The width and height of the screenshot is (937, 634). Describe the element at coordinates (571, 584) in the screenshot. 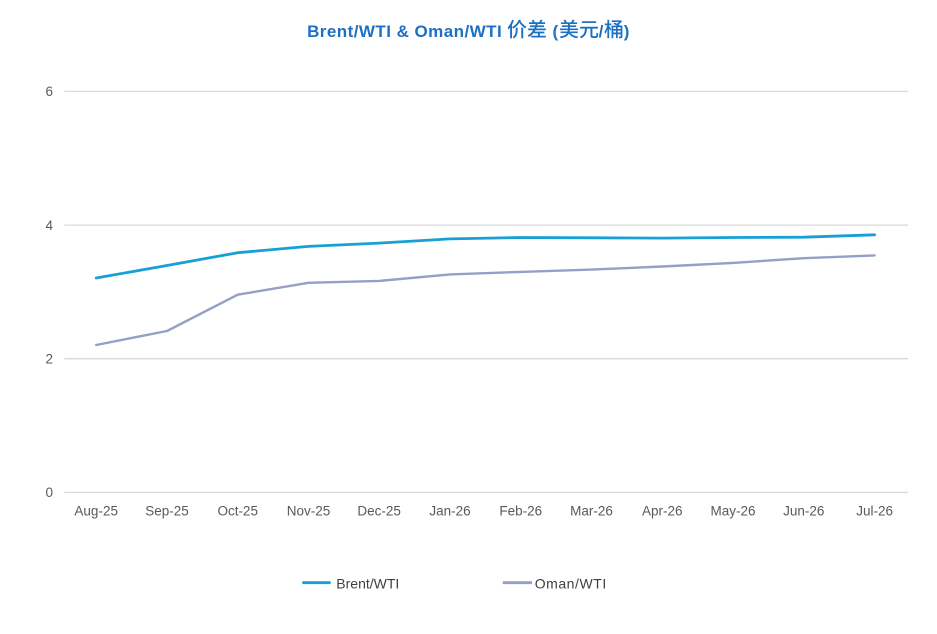

I see `svg-text: Oman/WTI` at that location.